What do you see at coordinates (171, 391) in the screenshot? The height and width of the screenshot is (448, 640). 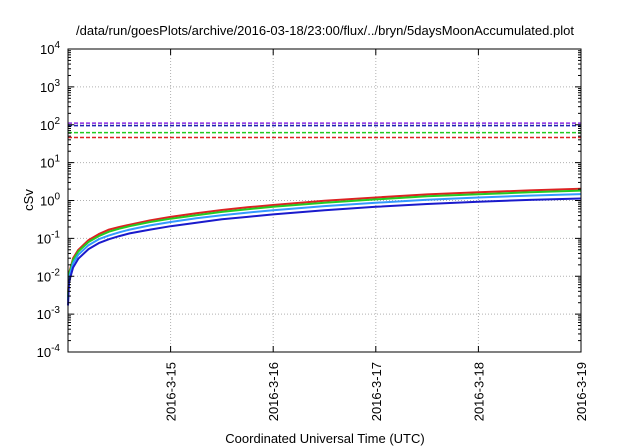 I see `x-tick-label: 2016-3-15` at bounding box center [171, 391].